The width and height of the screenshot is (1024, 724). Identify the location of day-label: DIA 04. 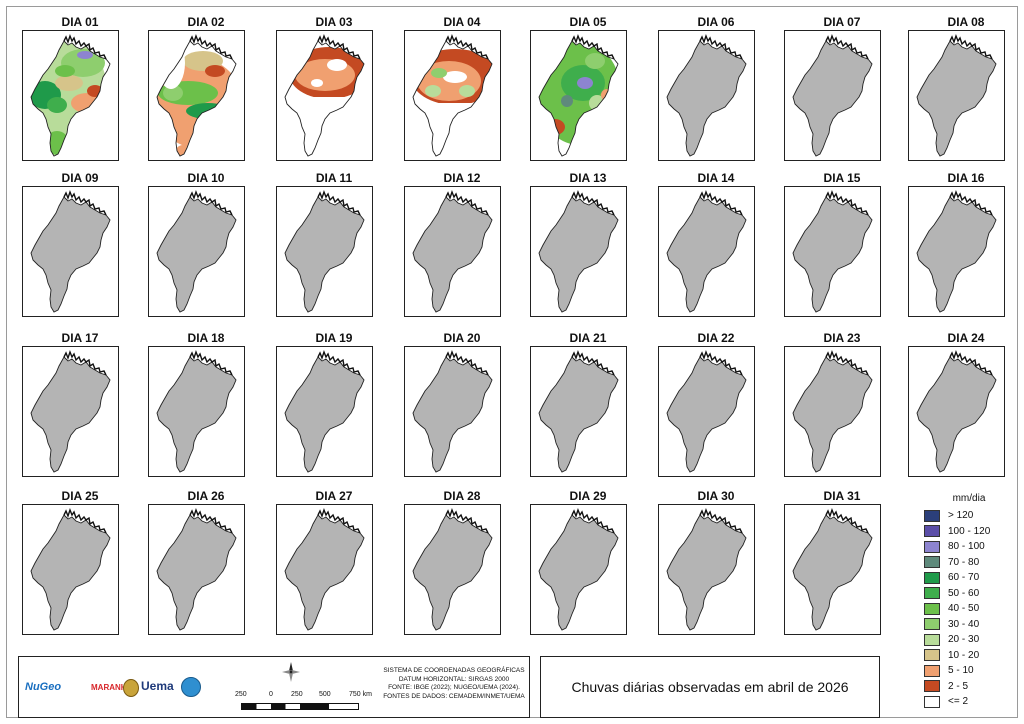
(462, 22).